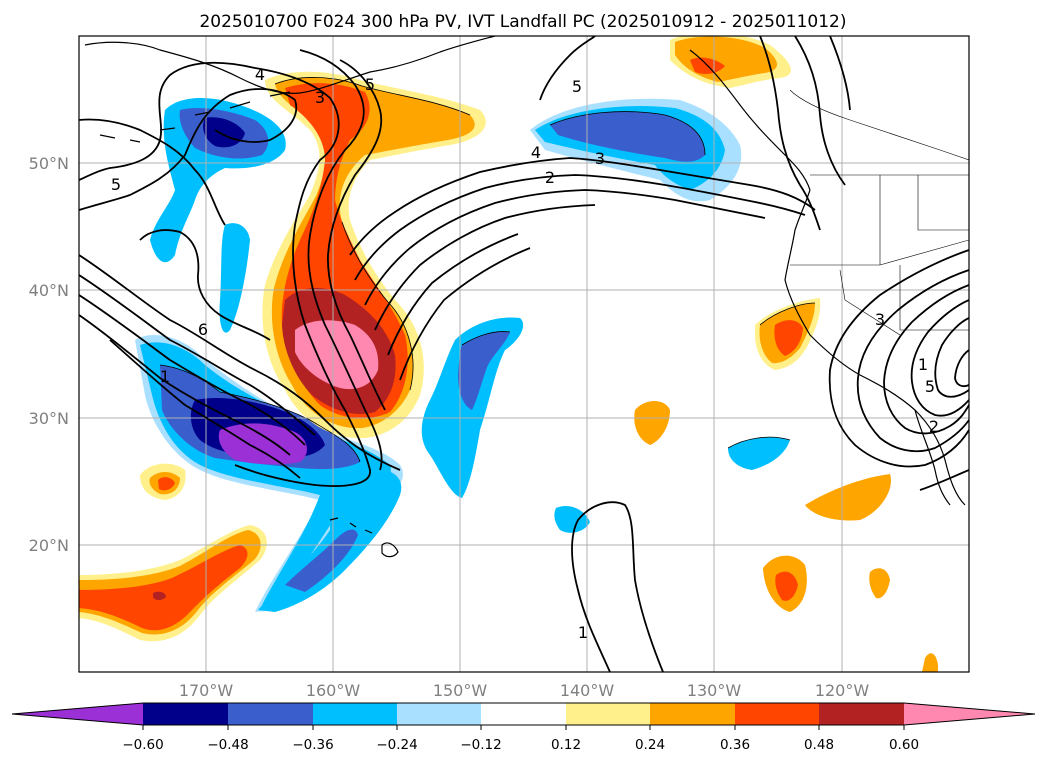  Describe the element at coordinates (312, 745) in the screenshot. I see `colorbar-tick-label: −0.36` at that location.